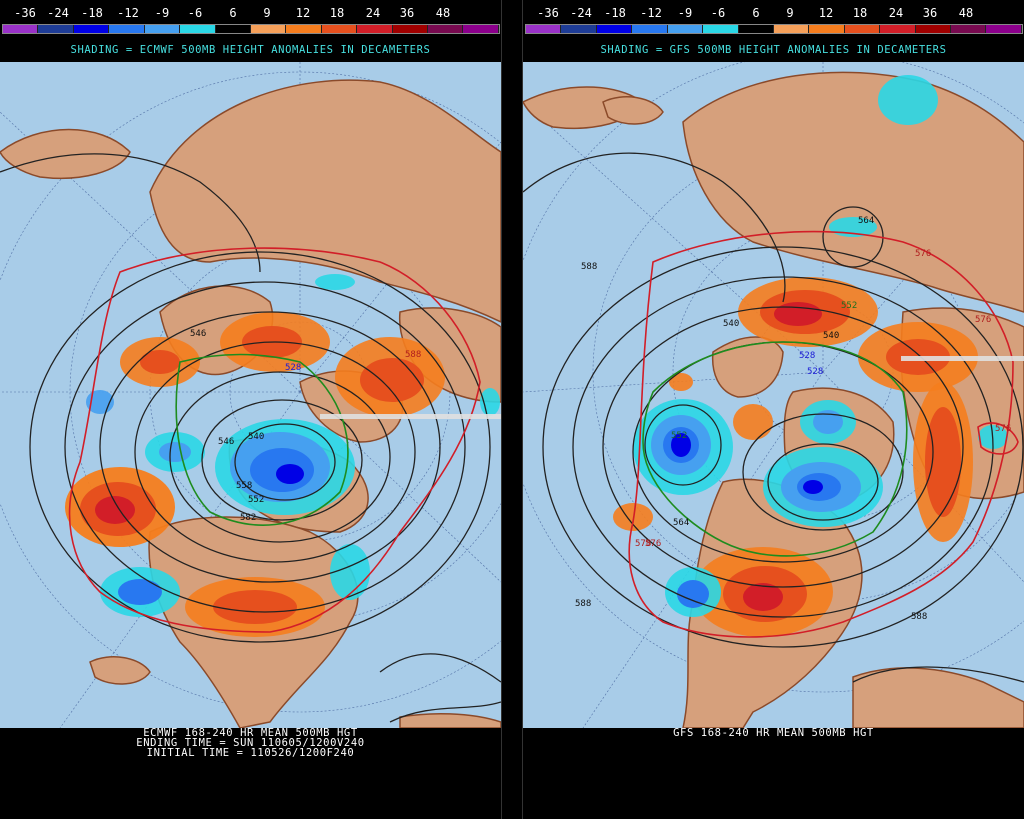  I want to click on contour-labels: 546 528 540 546 552 558 582 588, so click(305, 426).